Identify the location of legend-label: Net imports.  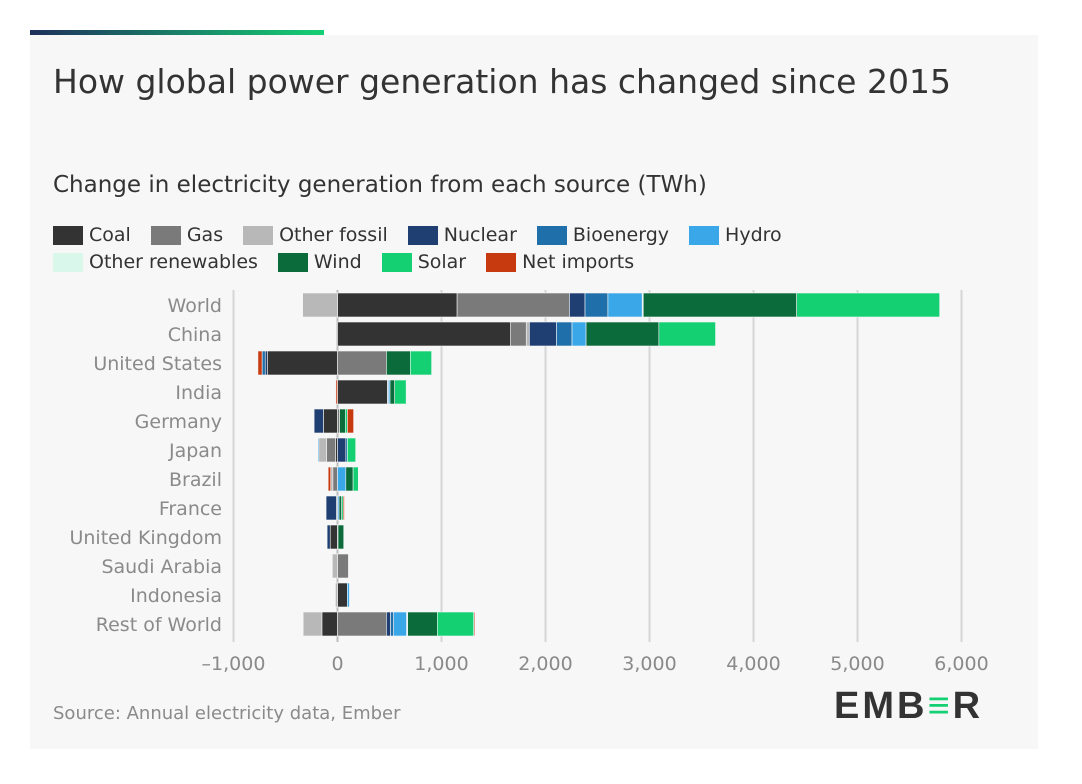
(578, 262).